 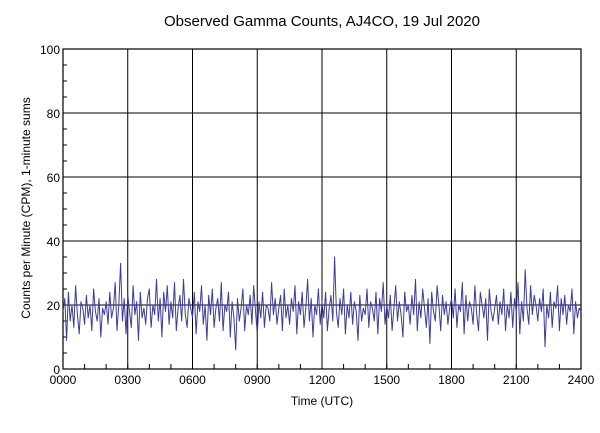 I want to click on y-tick-label: 40, so click(x=54, y=242).